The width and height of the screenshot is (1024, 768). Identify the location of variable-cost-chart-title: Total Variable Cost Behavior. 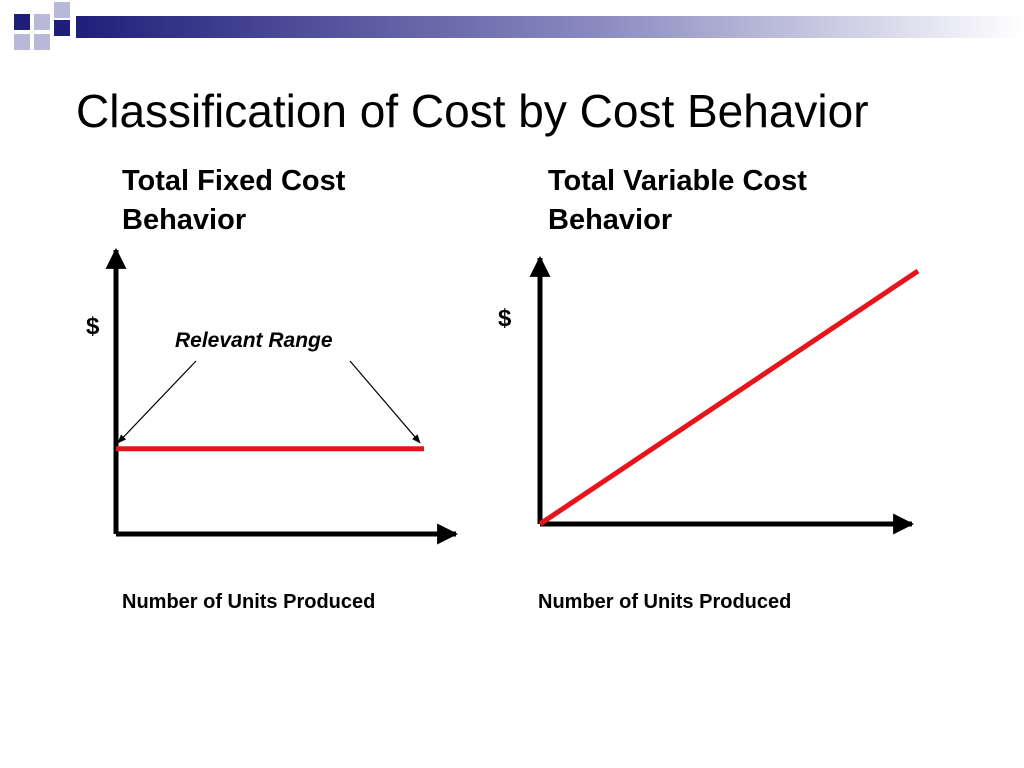
(677, 201).